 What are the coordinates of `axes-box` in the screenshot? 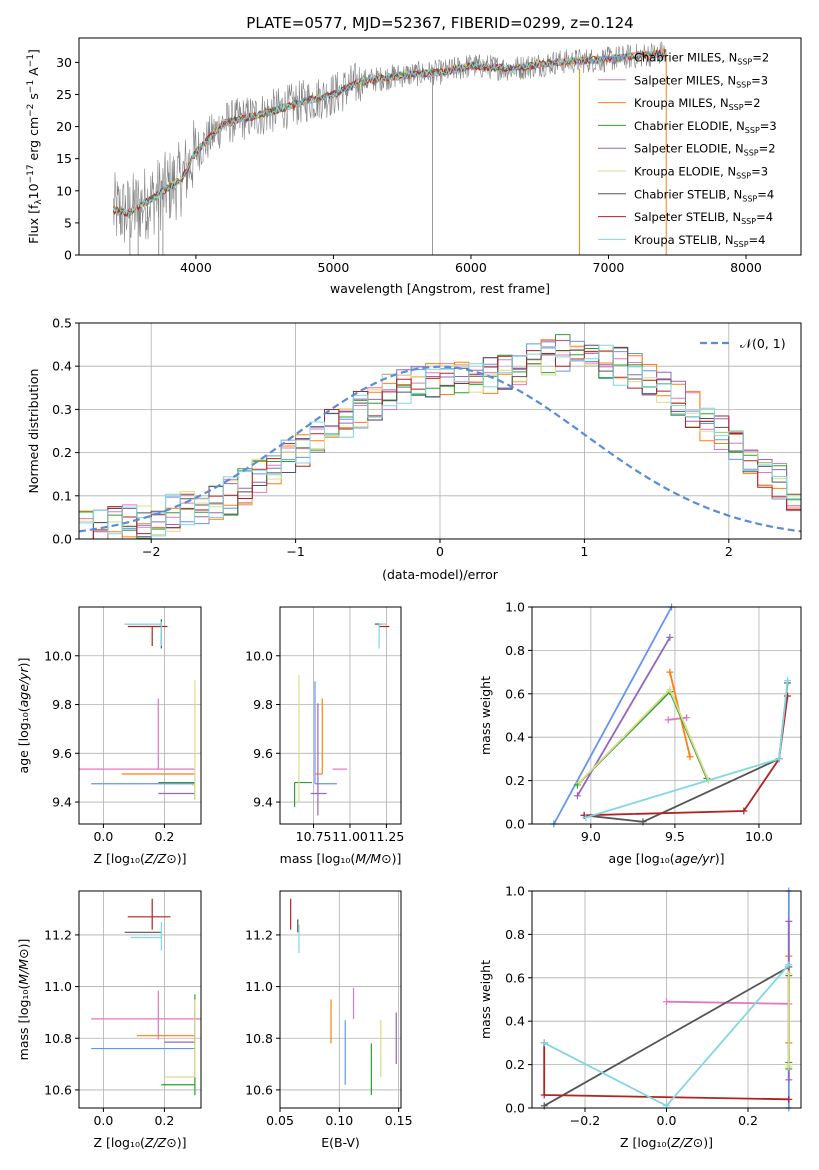 It's located at (340, 999).